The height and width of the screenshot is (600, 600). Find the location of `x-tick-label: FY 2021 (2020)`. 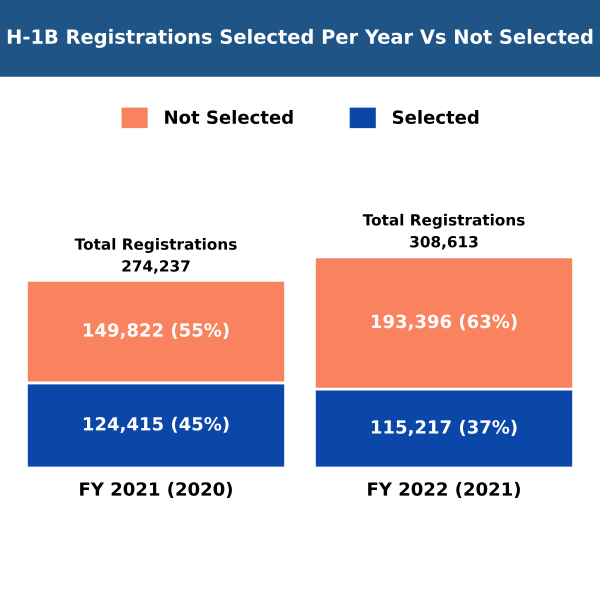

x-tick-label: FY 2021 (2020) is located at coordinates (156, 490).